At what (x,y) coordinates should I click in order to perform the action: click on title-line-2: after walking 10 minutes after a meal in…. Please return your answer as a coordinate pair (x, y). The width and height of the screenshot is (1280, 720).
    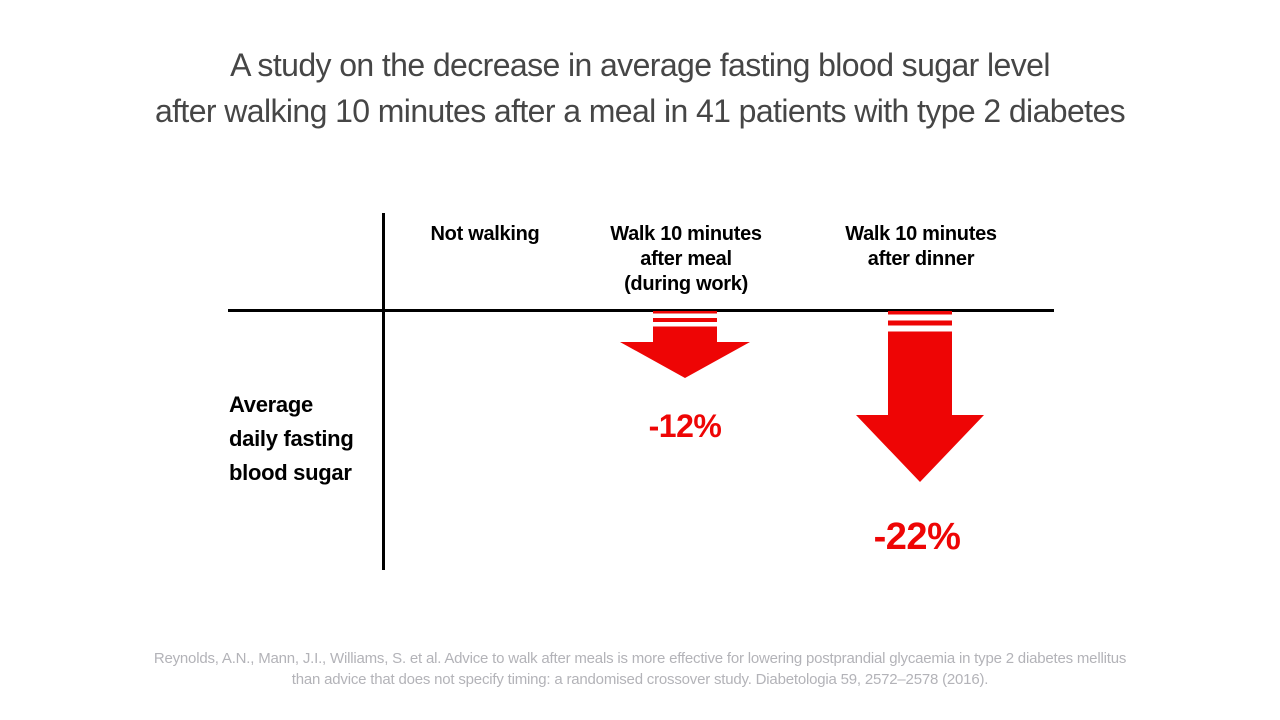
    Looking at the image, I should click on (640, 111).